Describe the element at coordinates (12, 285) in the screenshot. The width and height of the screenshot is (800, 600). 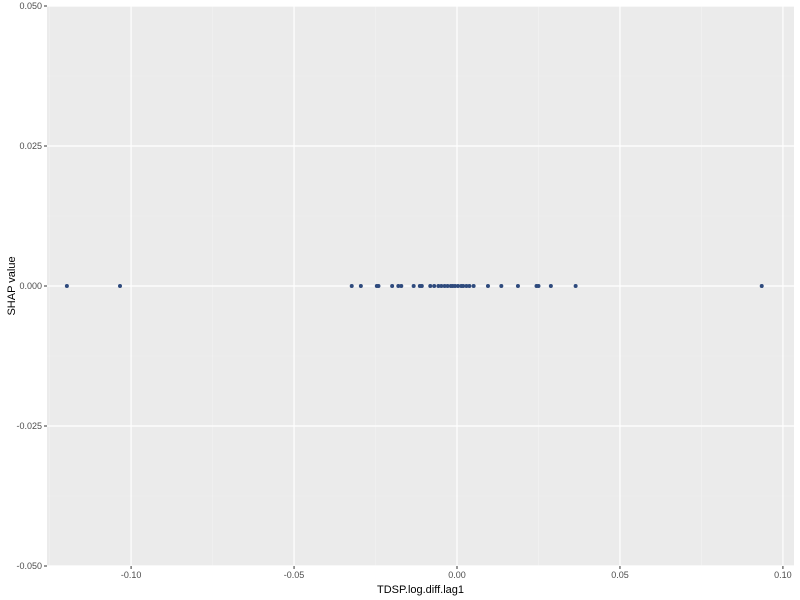
I see `y-axis-title: SHAP value` at that location.